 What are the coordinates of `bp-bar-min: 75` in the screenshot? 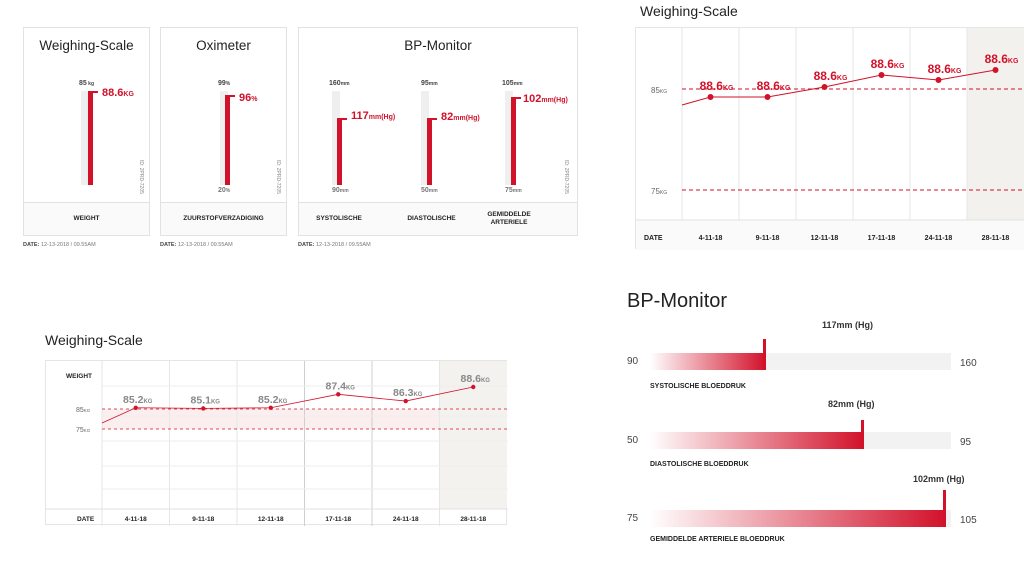 It's located at (633, 518).